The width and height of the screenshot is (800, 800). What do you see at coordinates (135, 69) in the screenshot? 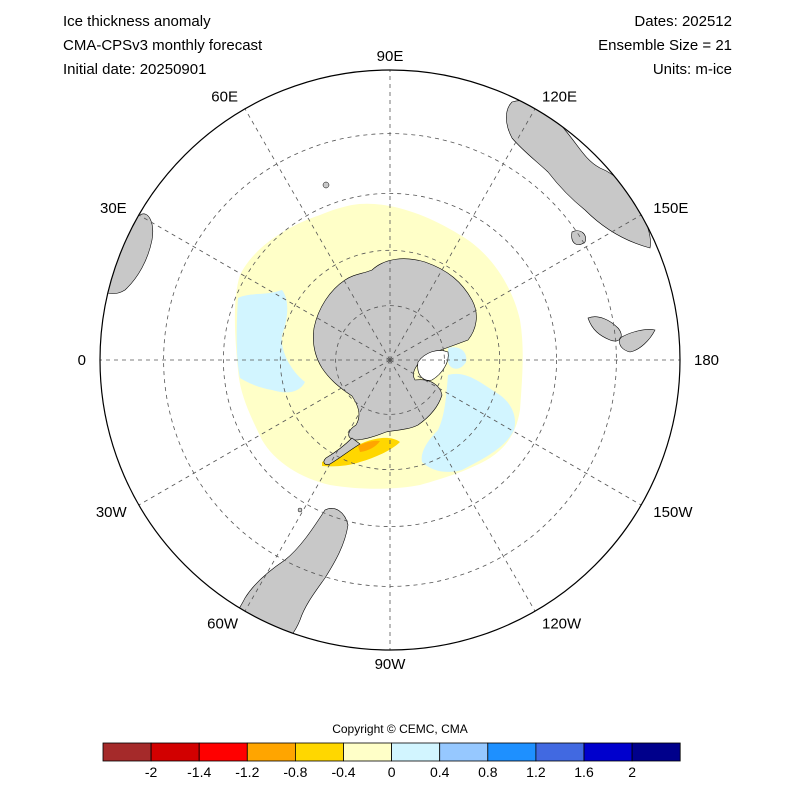
I see `initial-date: Initial date: 20250901` at bounding box center [135, 69].